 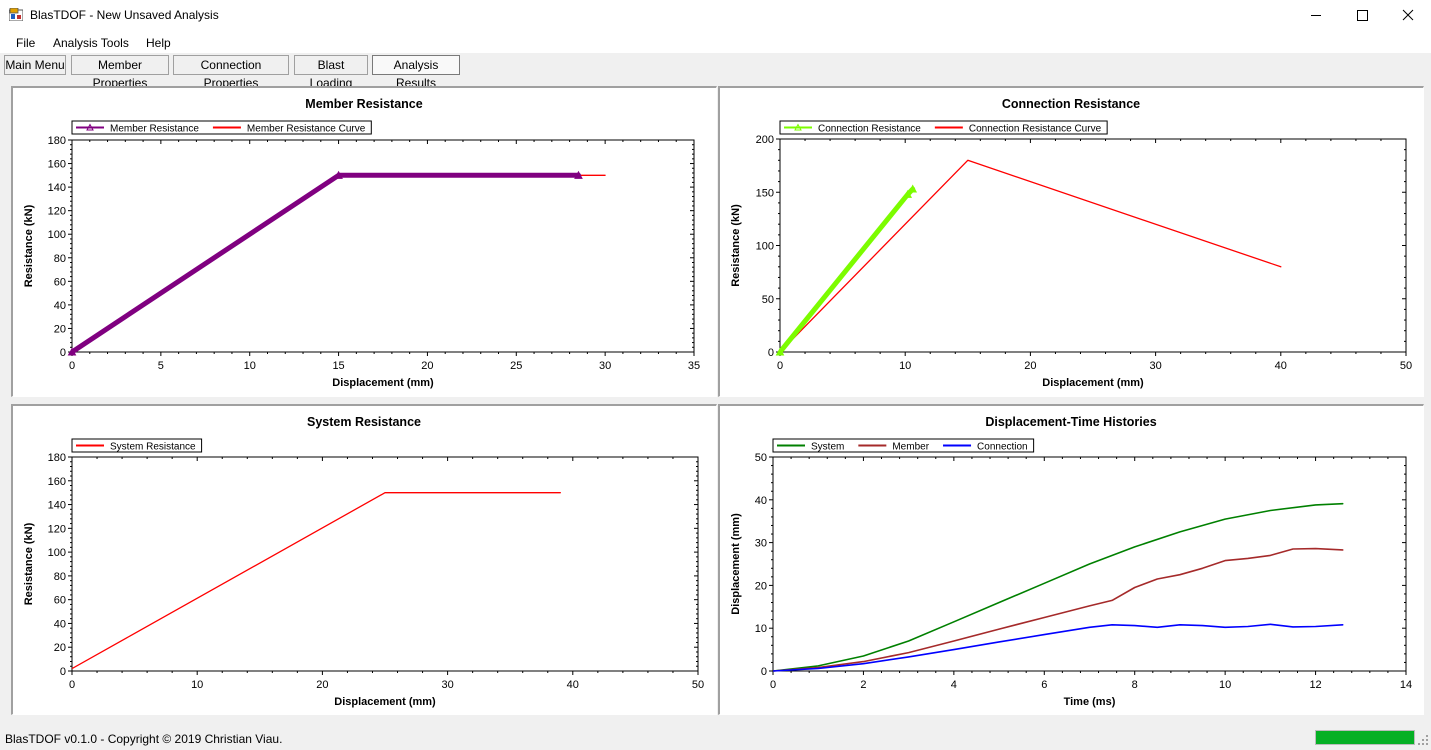 I want to click on y-tick-label: 180, so click(x=57, y=458).